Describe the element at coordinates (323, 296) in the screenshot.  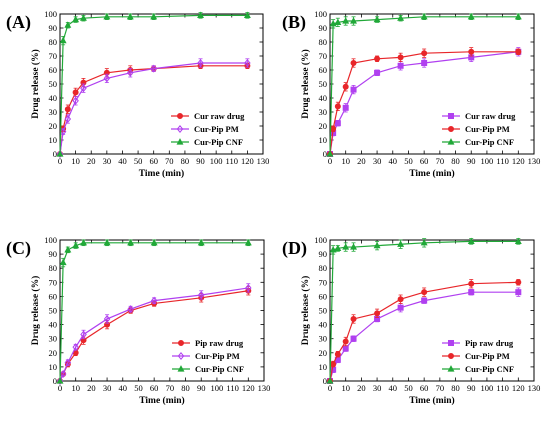
I see `y-tick-label: 60` at that location.